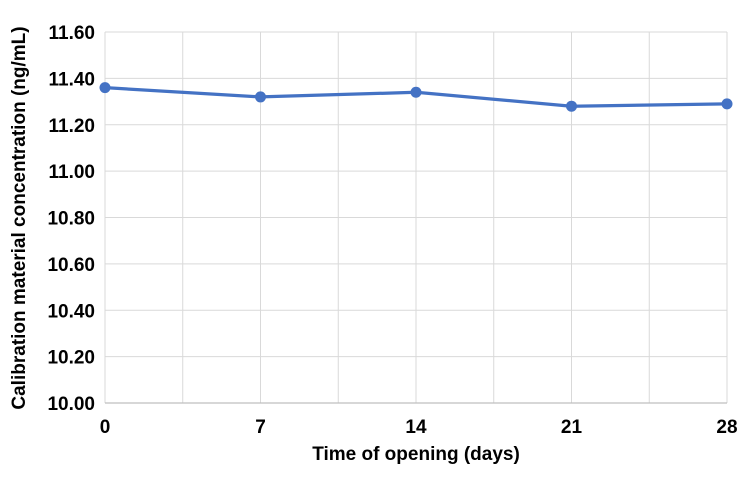 This screenshot has height=480, width=750. What do you see at coordinates (71, 219) in the screenshot?
I see `y-axis-tick-label: 10.80` at bounding box center [71, 219].